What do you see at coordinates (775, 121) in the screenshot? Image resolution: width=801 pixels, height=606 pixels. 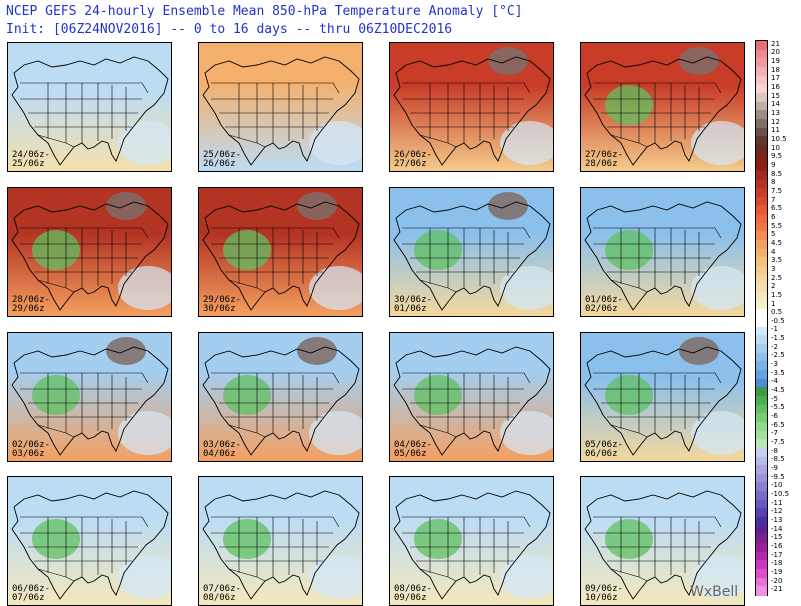 I see `colorbar-label: 12` at bounding box center [775, 121].